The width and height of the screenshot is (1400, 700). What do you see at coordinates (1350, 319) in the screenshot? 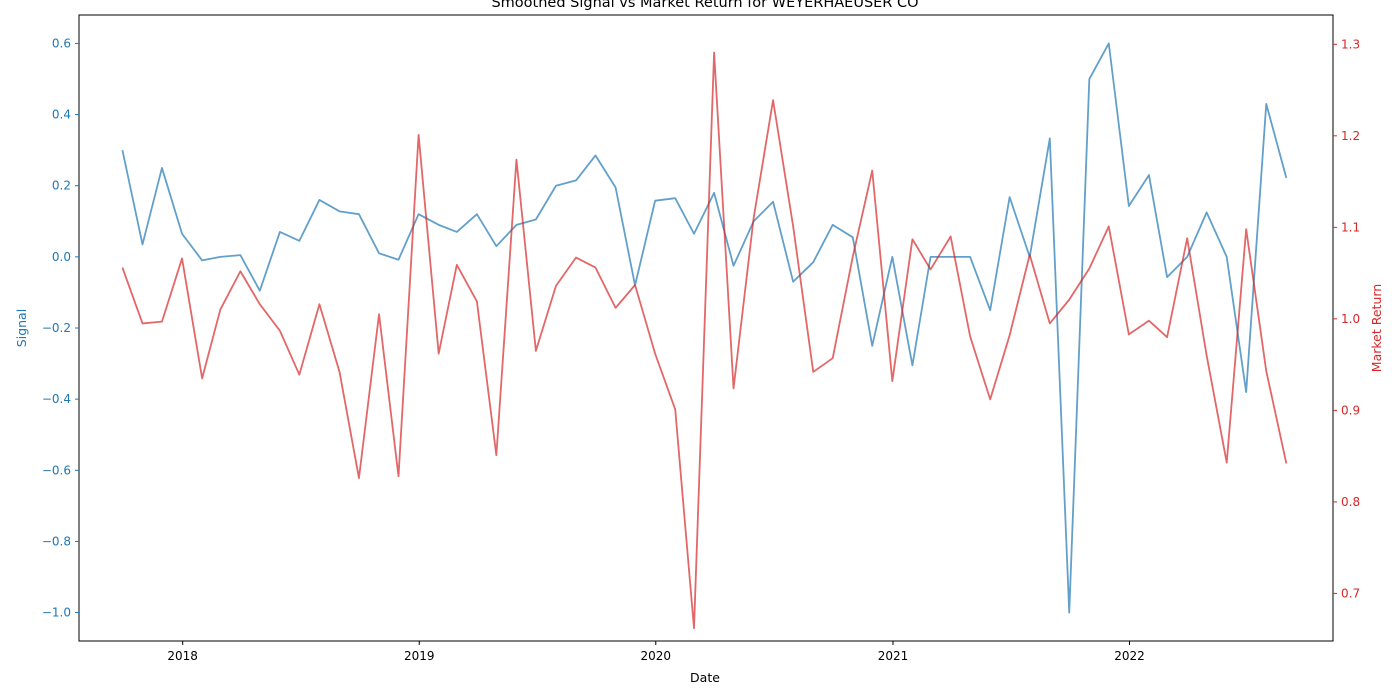
I see `y-right-tick-label: 1.0` at bounding box center [1350, 319].